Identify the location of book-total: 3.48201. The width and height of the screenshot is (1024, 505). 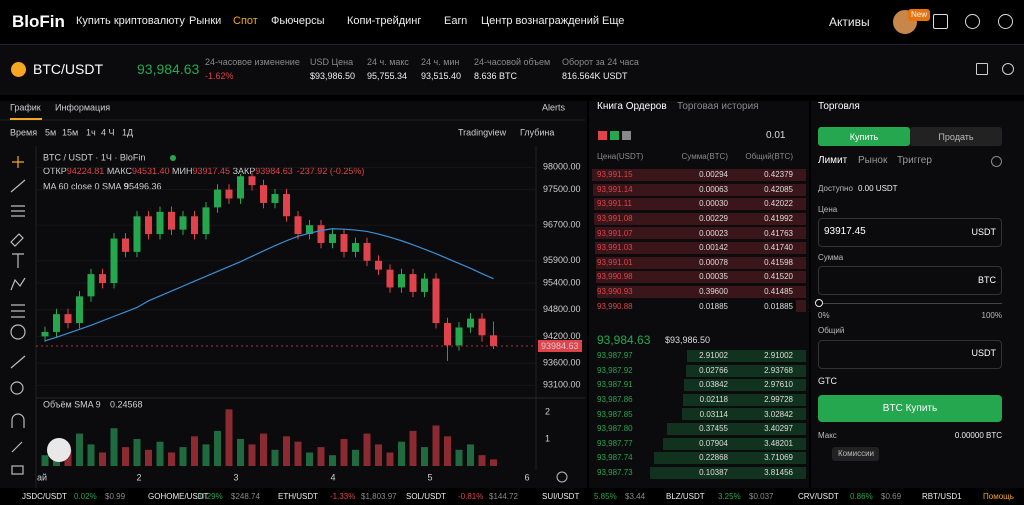
(778, 443).